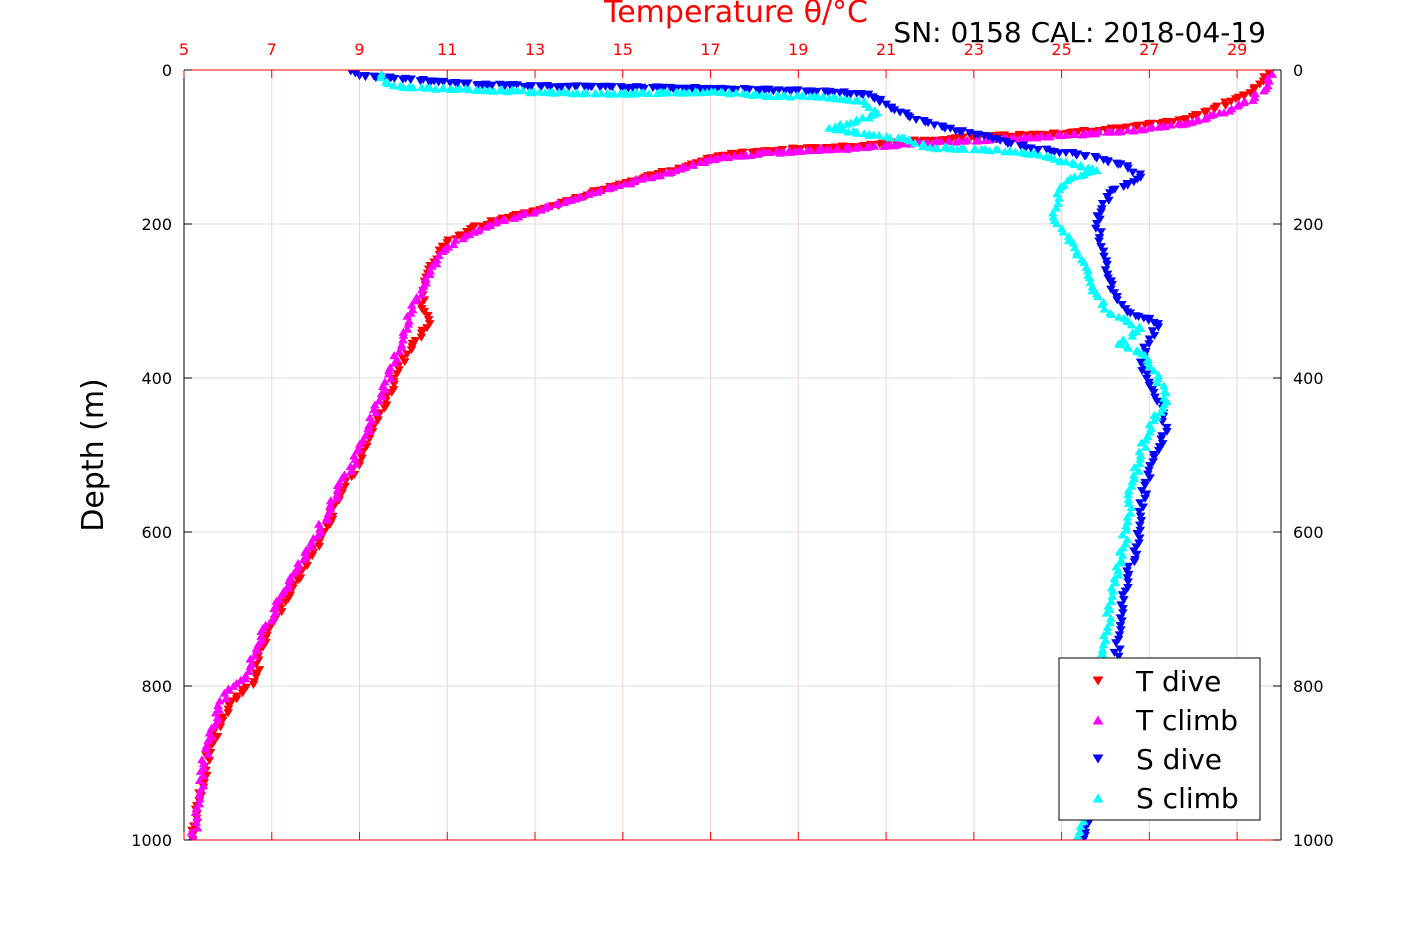 The image size is (1417, 945). Describe the element at coordinates (1298, 70) in the screenshot. I see `y-tick-label-right: 0` at that location.